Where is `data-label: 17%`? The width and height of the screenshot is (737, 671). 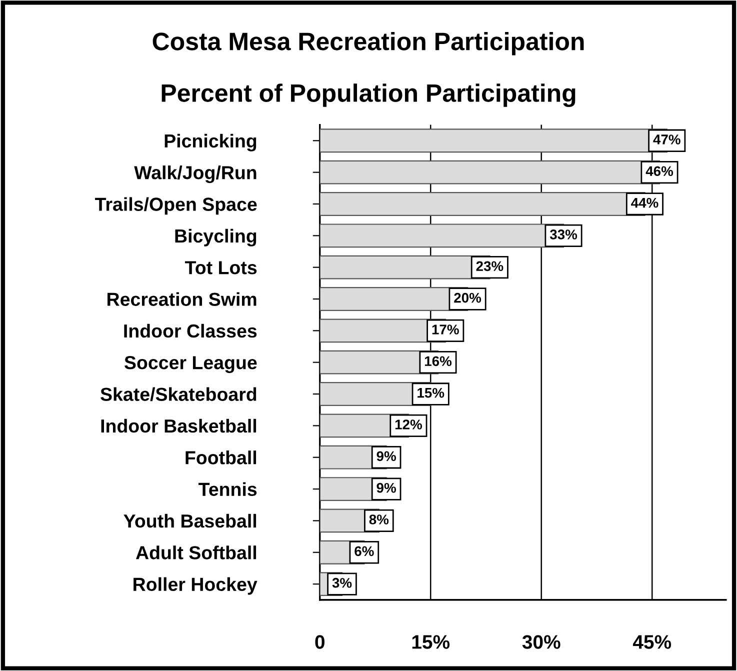 data-label: 17% is located at coordinates (445, 329).